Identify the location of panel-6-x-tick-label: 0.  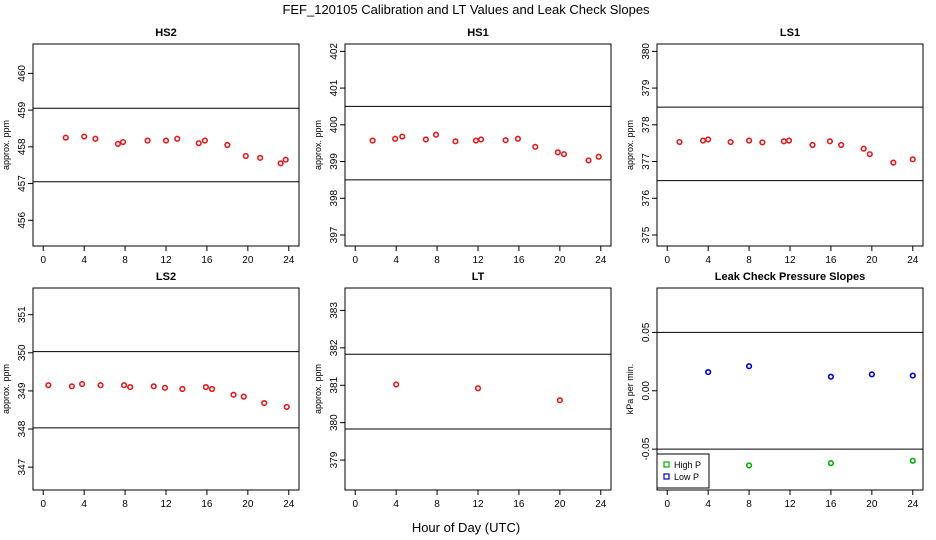
(667, 504).